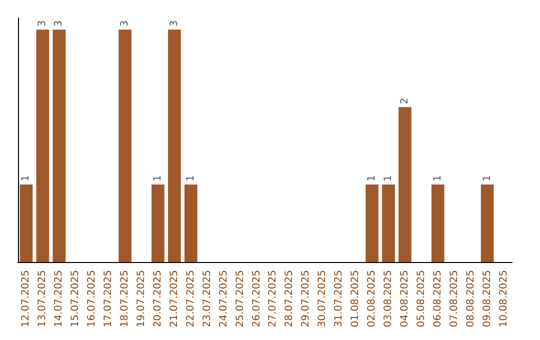 Image resolution: width=540 pixels, height=340 pixels. I want to click on data-label: 2, so click(404, 101).